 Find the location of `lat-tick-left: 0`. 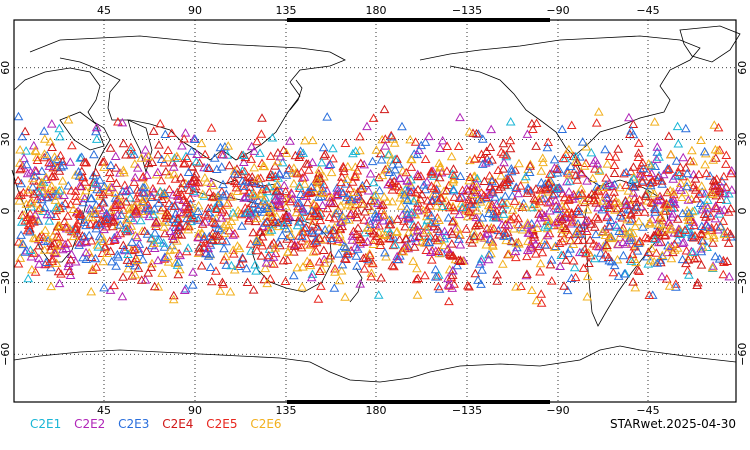

lat-tick-left: 0 is located at coordinates (6, 211).